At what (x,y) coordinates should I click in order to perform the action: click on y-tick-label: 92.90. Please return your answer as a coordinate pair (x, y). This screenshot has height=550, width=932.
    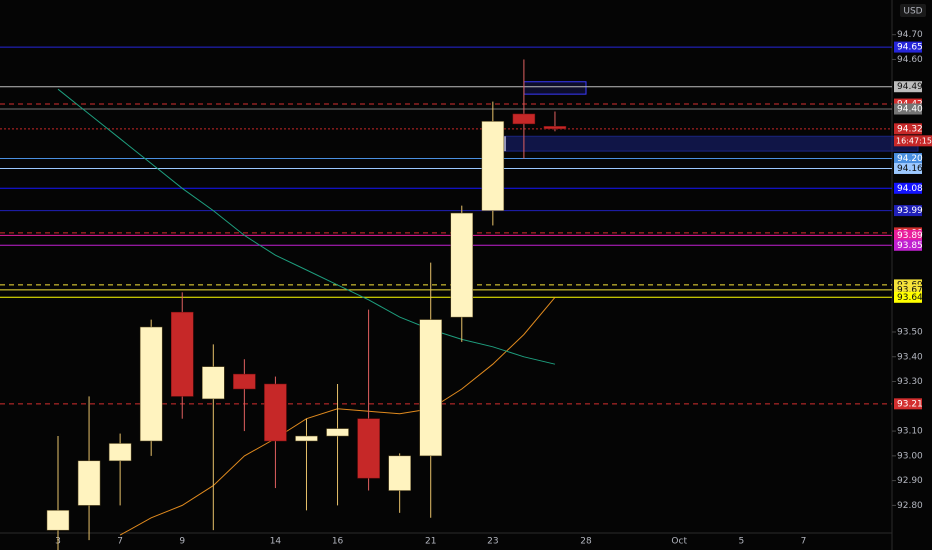
    Looking at the image, I should click on (910, 481).